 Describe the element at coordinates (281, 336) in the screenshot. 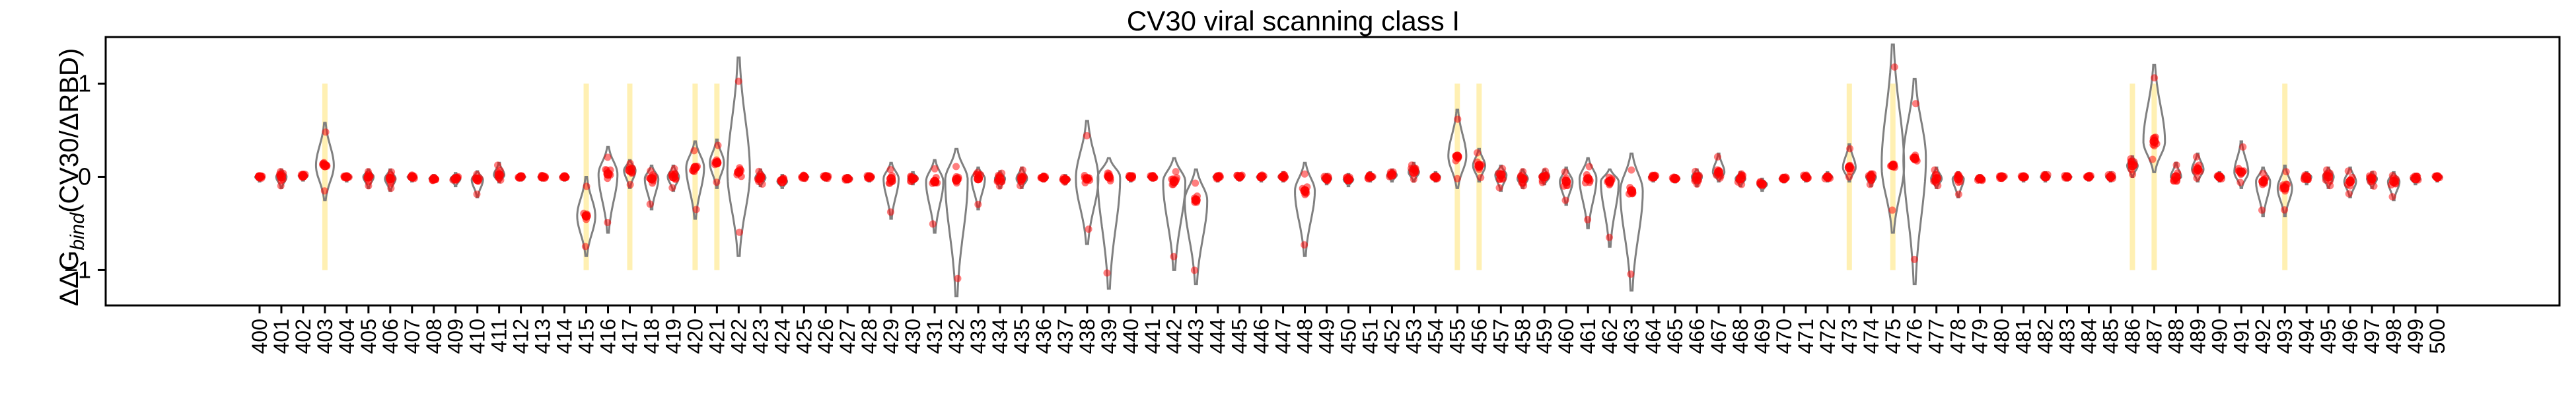

I see `x-tick-label: 401` at that location.